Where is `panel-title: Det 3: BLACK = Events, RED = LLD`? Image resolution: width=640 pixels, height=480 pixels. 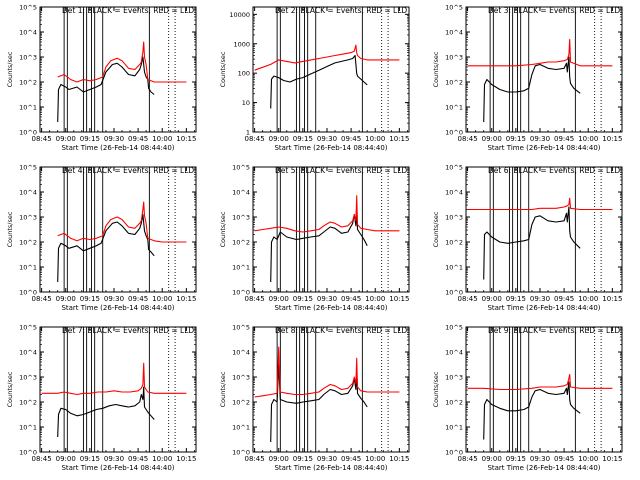
panel-title: Det 3: BLACK = Events, RED = LLD is located at coordinates (554, 10).